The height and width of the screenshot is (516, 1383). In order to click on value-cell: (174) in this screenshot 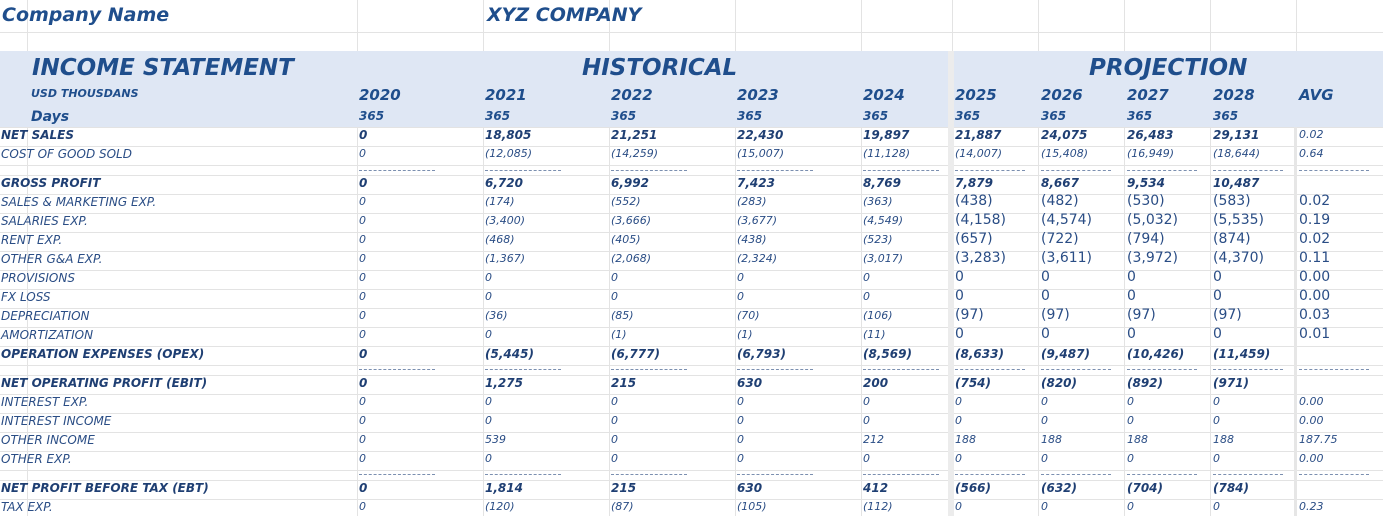, I will do `click(500, 201)`.